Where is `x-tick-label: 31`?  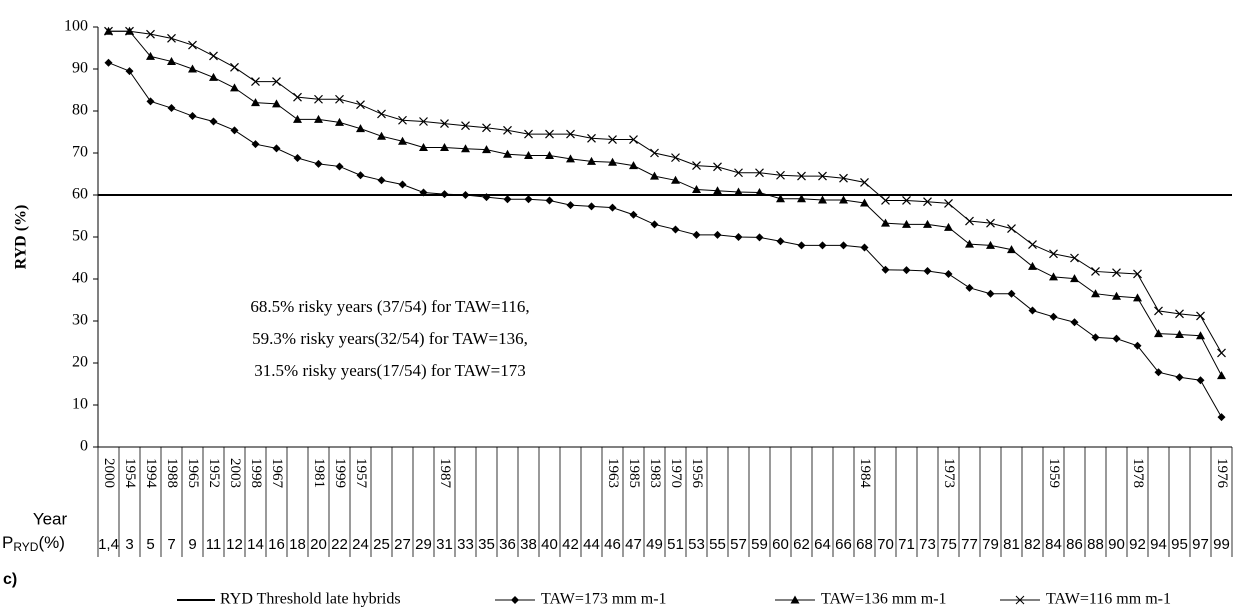 x-tick-label: 31 is located at coordinates (444, 544).